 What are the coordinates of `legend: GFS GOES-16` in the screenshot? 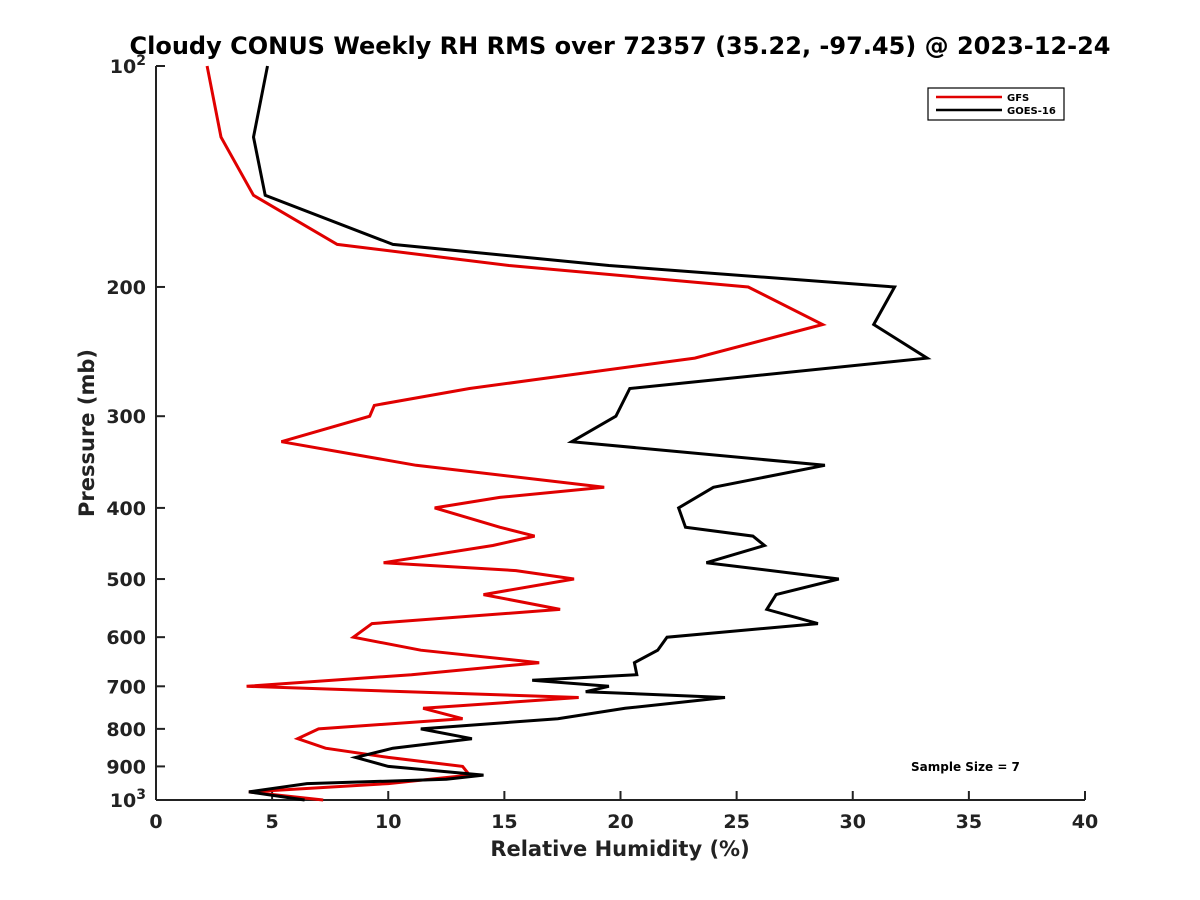 It's located at (996, 104).